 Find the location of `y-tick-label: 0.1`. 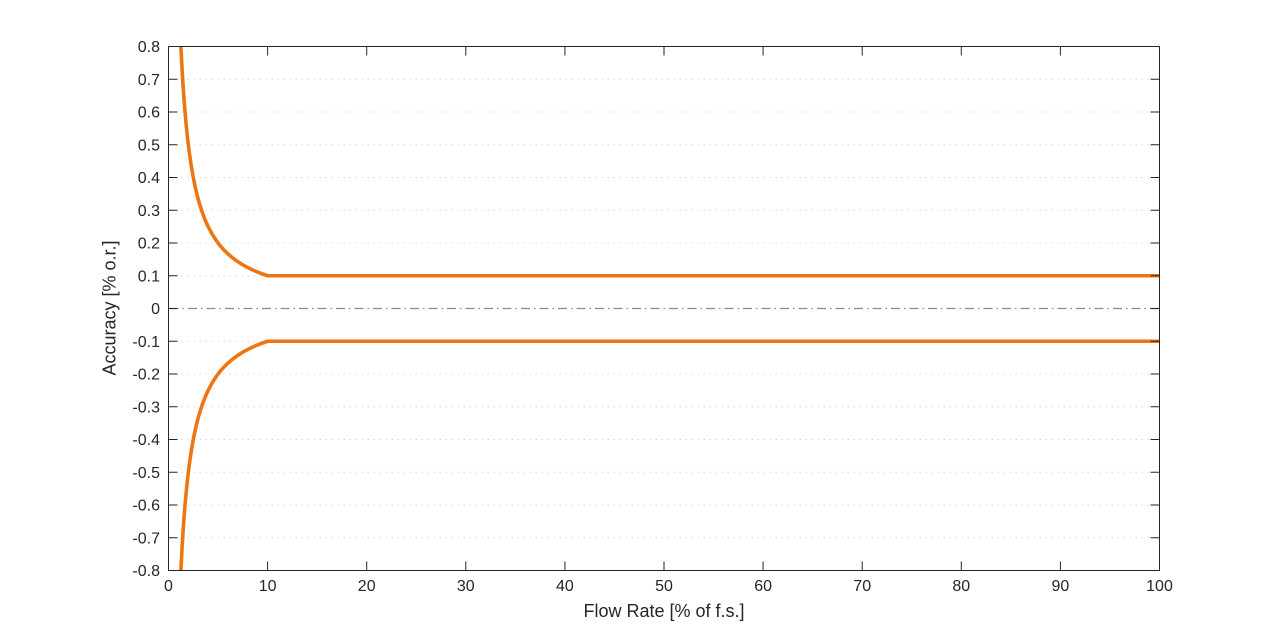

y-tick-label: 0.1 is located at coordinates (149, 276).